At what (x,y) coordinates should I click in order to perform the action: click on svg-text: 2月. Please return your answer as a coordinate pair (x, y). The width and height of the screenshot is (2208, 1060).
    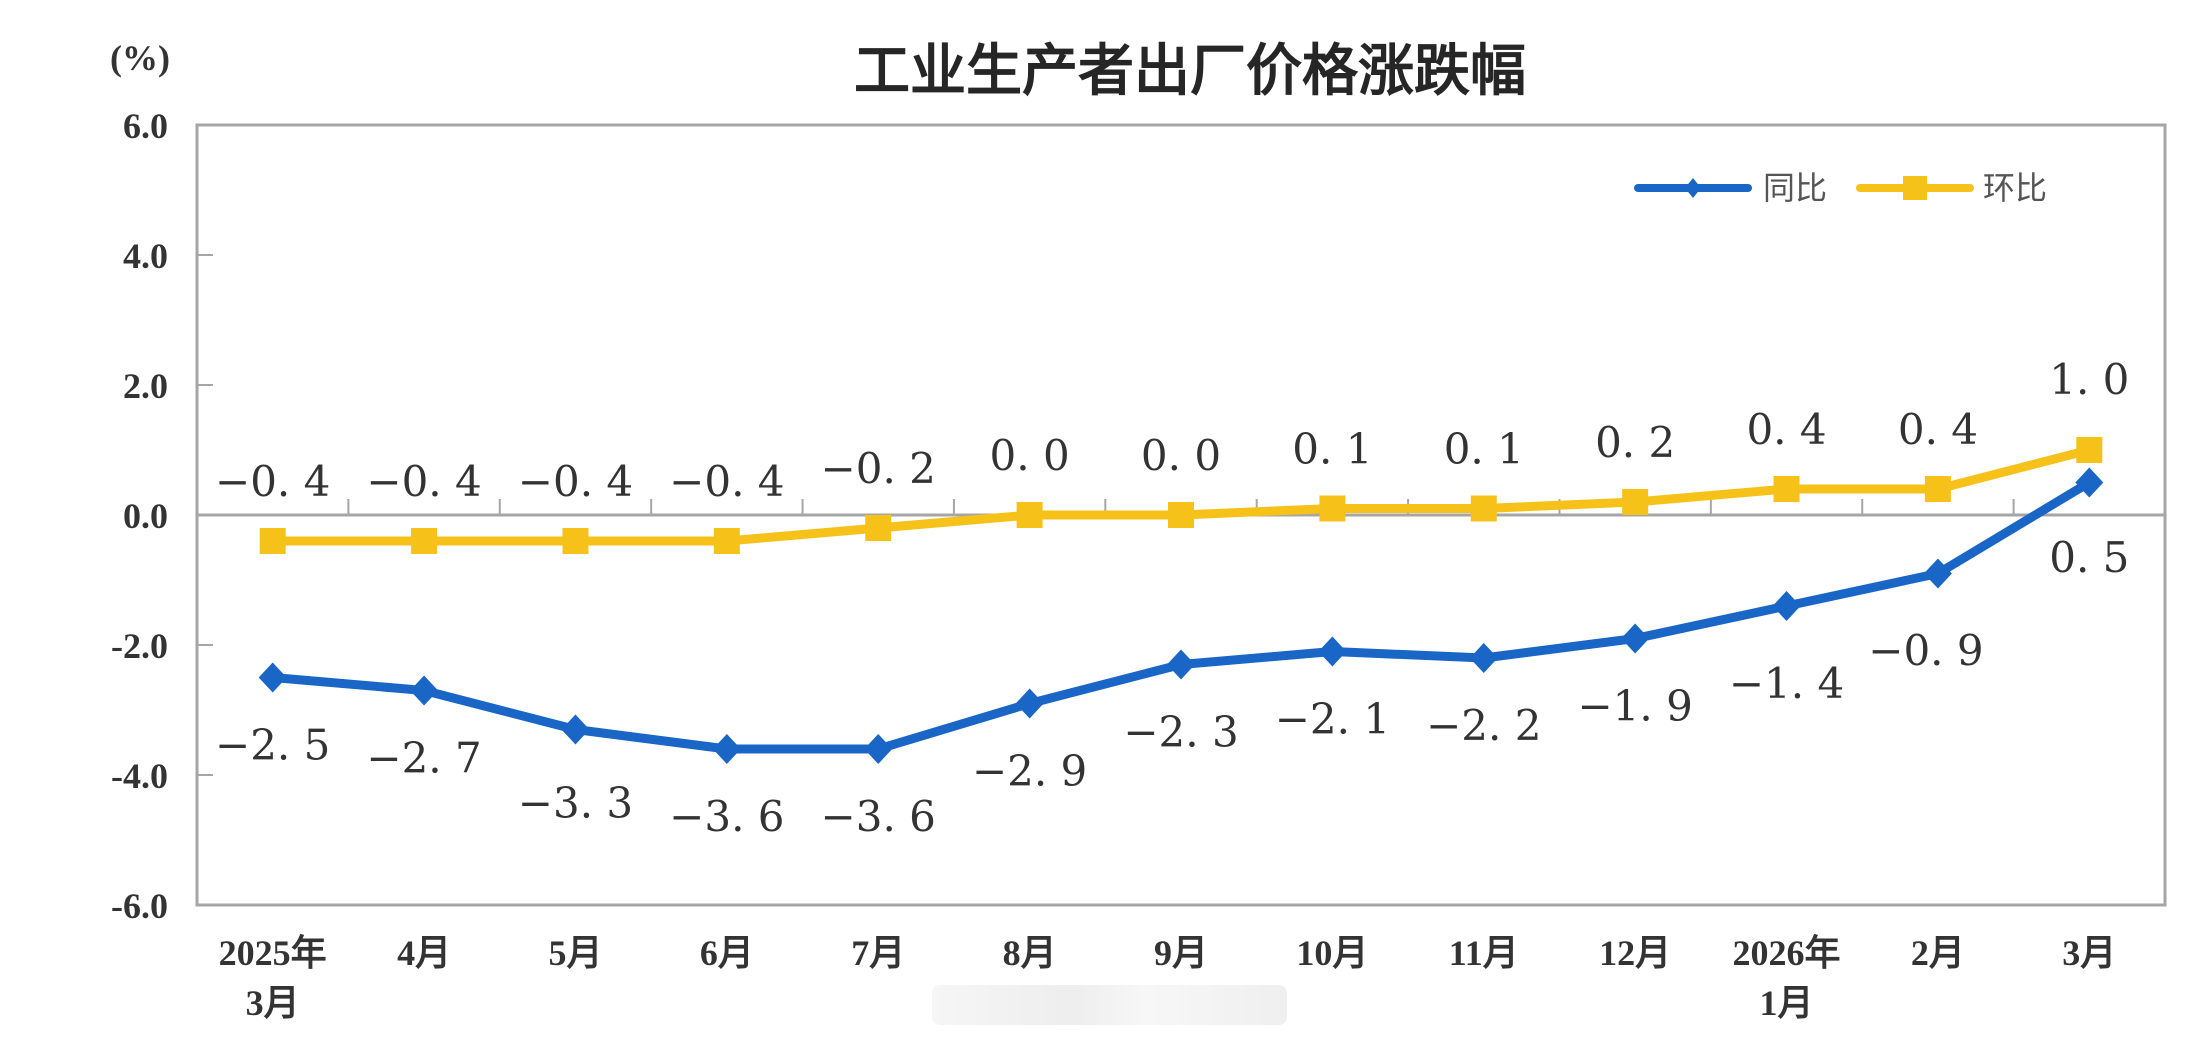
    Looking at the image, I should click on (1938, 953).